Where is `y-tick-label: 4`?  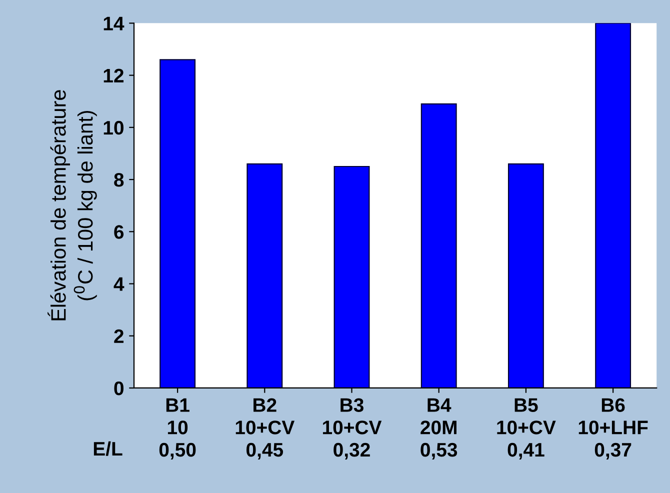
y-tick-label: 4 is located at coordinates (119, 284).